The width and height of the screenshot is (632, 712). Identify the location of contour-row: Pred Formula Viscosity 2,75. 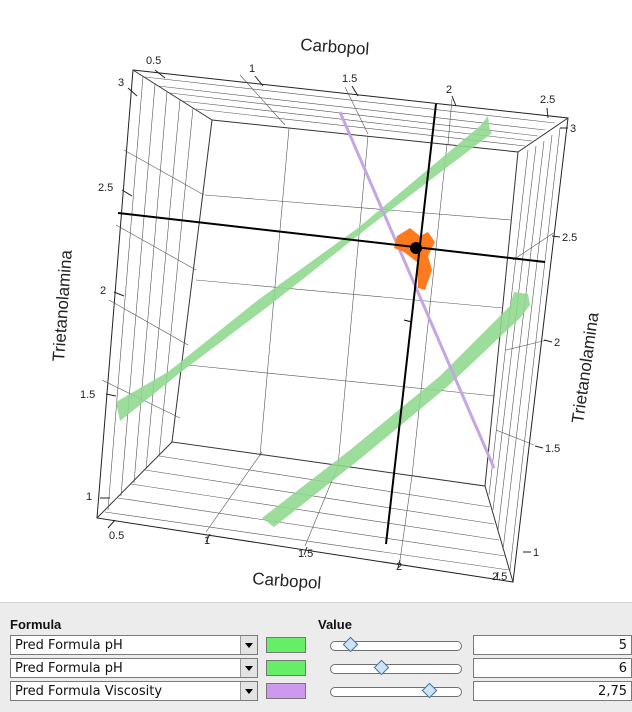
(316, 692).